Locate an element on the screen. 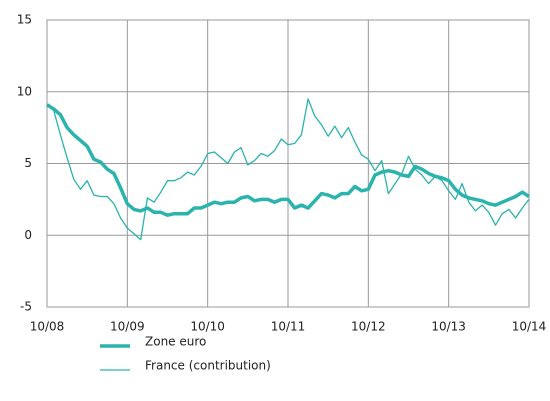 The image size is (550, 401). y-tick-label: 15 is located at coordinates (24, 20).